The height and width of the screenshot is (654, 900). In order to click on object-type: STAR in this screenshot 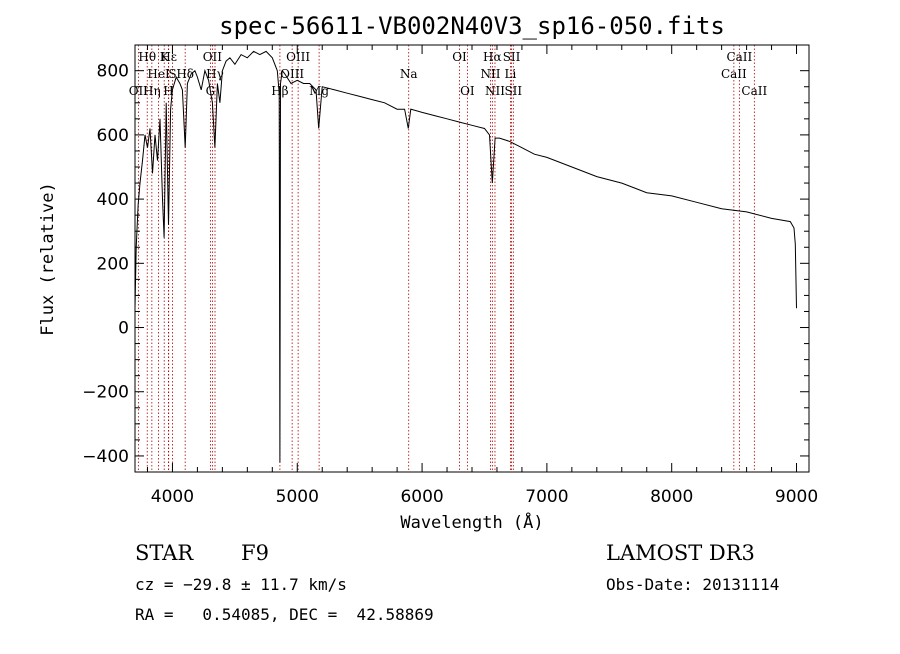, I will do `click(164, 553)`.